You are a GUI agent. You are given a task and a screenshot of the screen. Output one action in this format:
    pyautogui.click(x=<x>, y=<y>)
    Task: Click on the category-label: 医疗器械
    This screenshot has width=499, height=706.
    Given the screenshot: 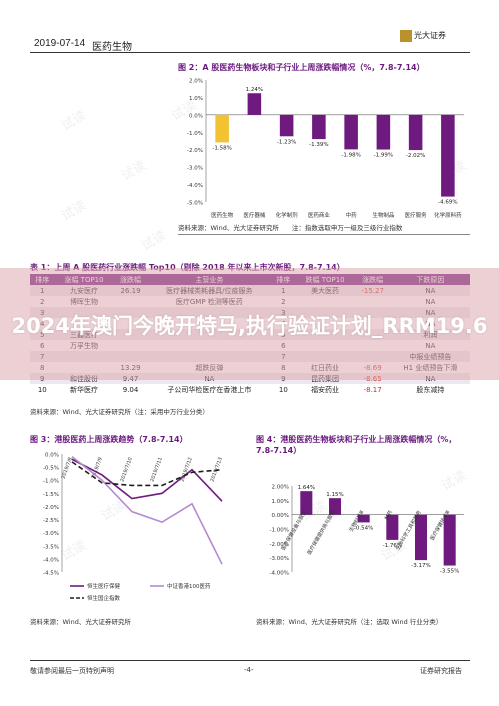 What is the action you would take?
    pyautogui.click(x=254, y=215)
    